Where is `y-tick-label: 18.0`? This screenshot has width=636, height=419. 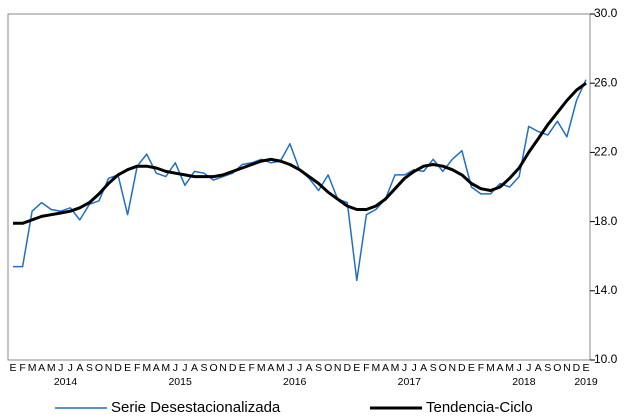
y-tick-label: 18.0 is located at coordinates (606, 221).